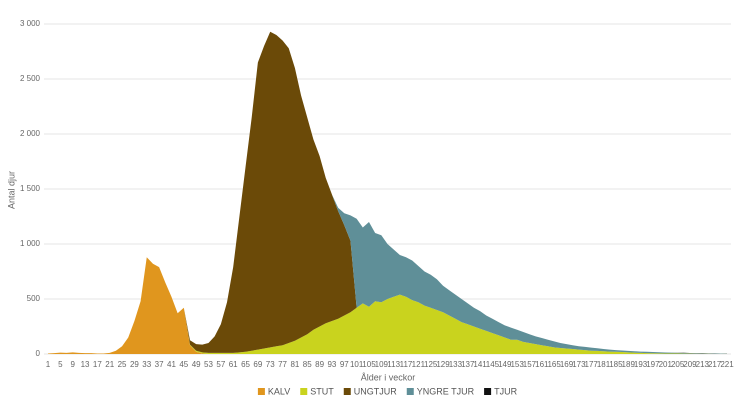  What do you see at coordinates (554, 364) in the screenshot?
I see `x-tick-label: 165` at bounding box center [554, 364].